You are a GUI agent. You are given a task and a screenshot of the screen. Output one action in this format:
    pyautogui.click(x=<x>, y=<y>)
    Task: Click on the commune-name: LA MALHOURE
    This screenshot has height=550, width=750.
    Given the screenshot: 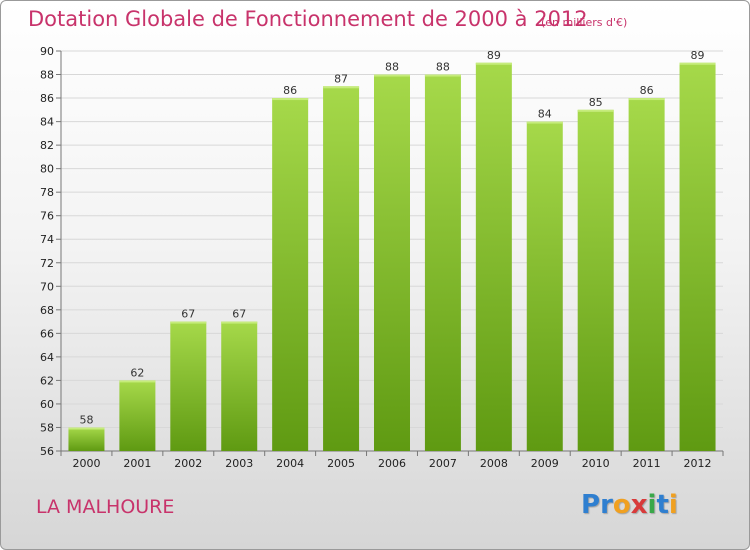 What is the action you would take?
    pyautogui.click(x=105, y=507)
    